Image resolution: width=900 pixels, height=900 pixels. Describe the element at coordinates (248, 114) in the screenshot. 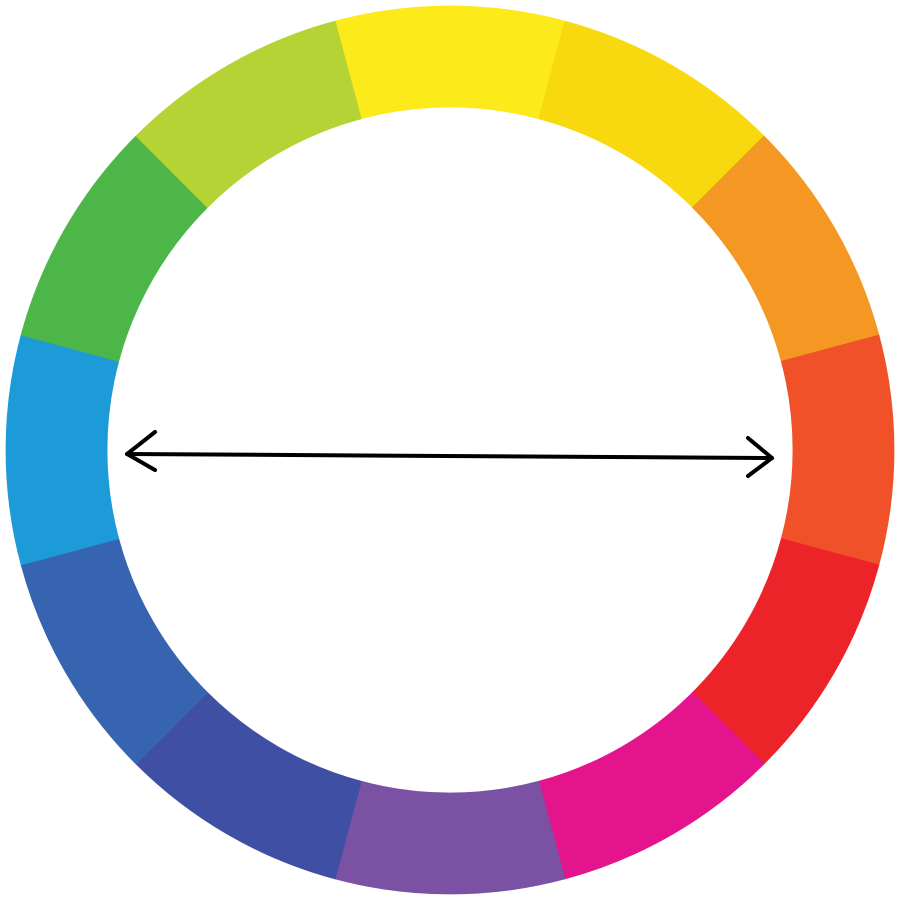

I see `wheel-segment-yellow-green` at that location.